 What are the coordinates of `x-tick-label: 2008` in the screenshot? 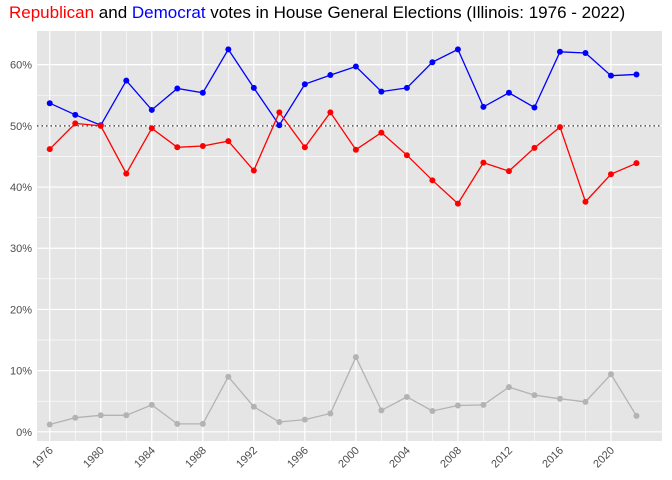 It's located at (451, 458).